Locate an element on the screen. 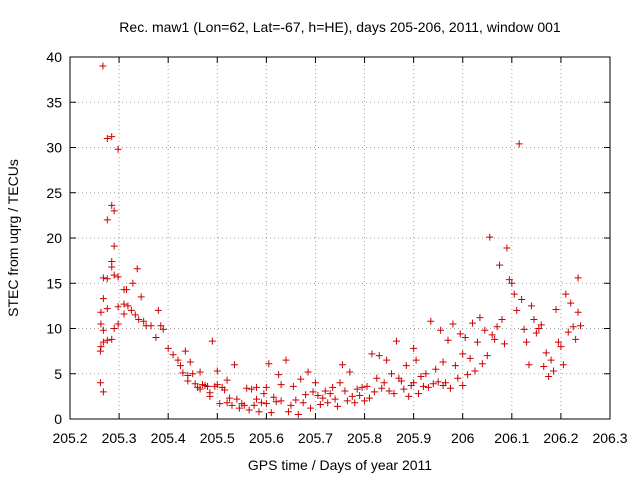 This screenshot has height=480, width=640. x-tick-label: 205.3 is located at coordinates (119, 438).